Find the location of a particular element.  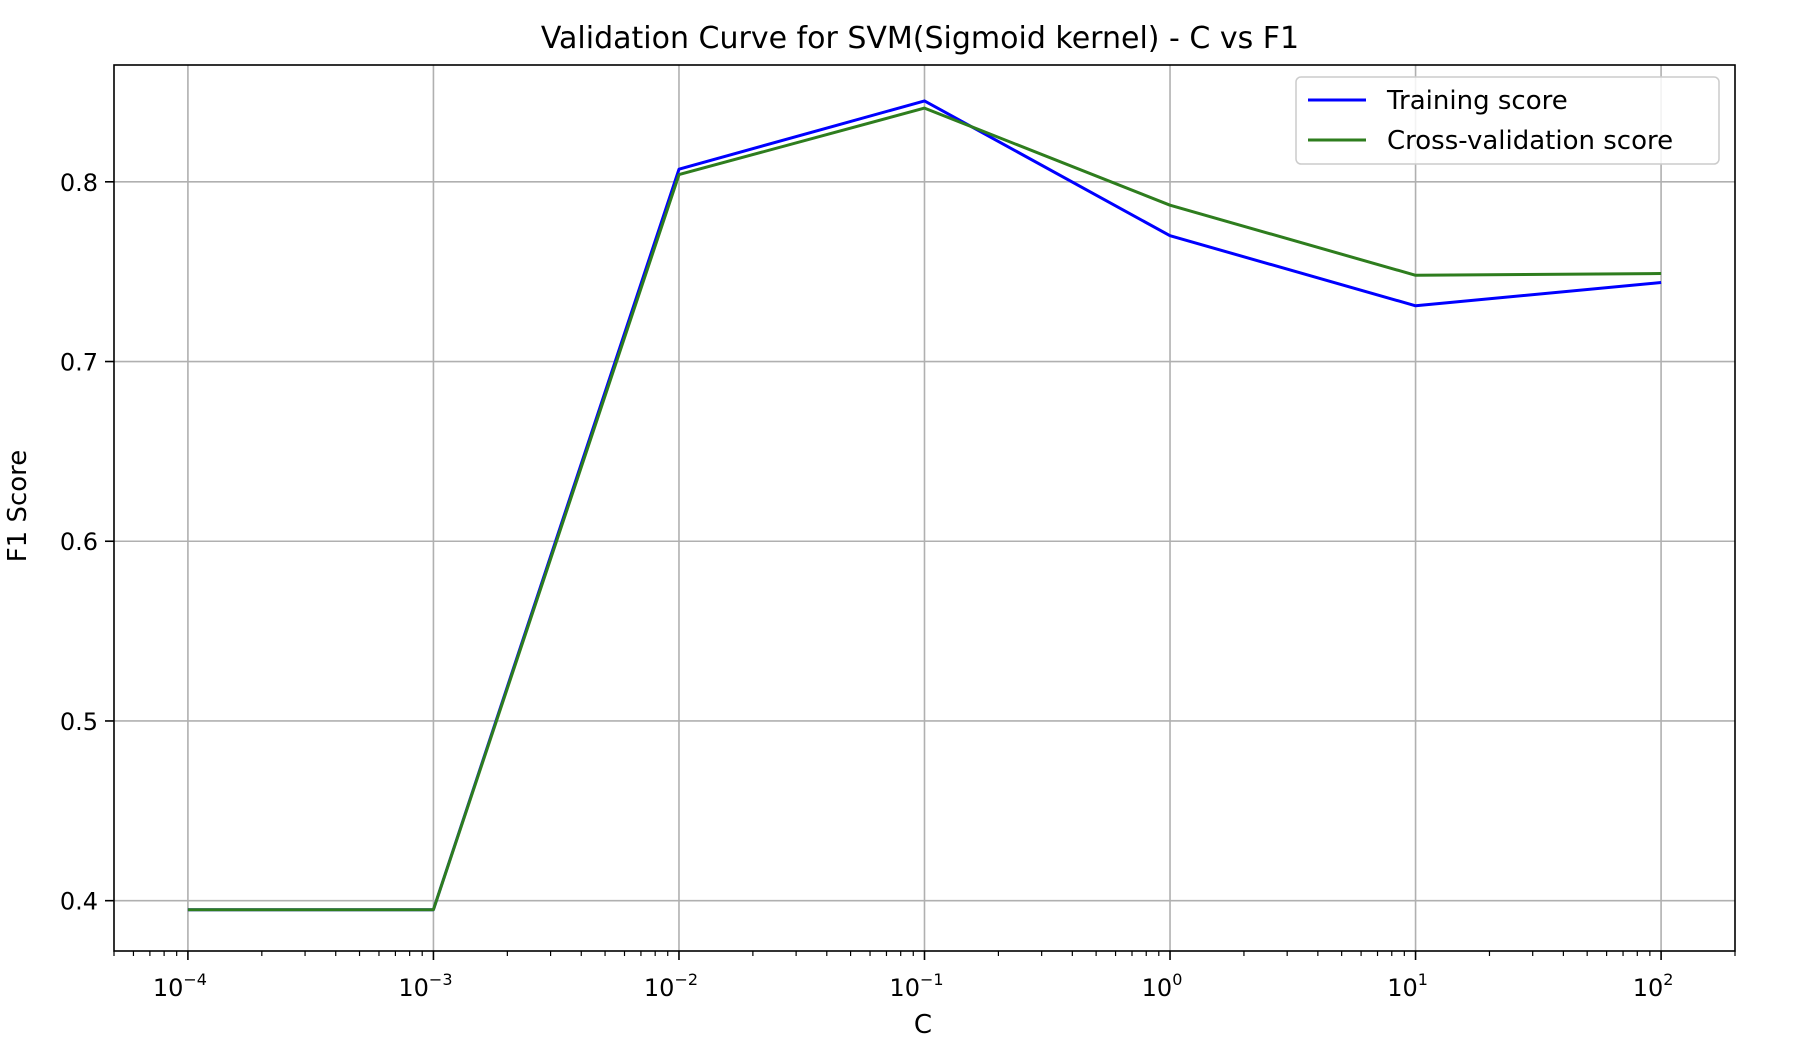

minor-ticks is located at coordinates (924, 953).